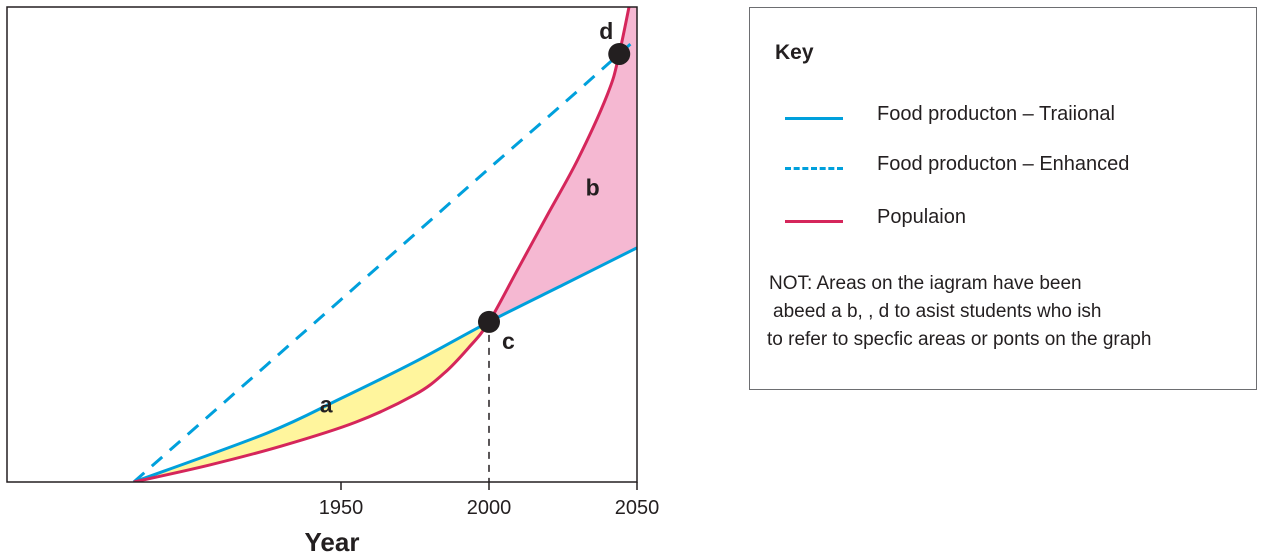 This screenshot has height=559, width=1269. What do you see at coordinates (489, 321) in the screenshot?
I see `point-c` at bounding box center [489, 321].